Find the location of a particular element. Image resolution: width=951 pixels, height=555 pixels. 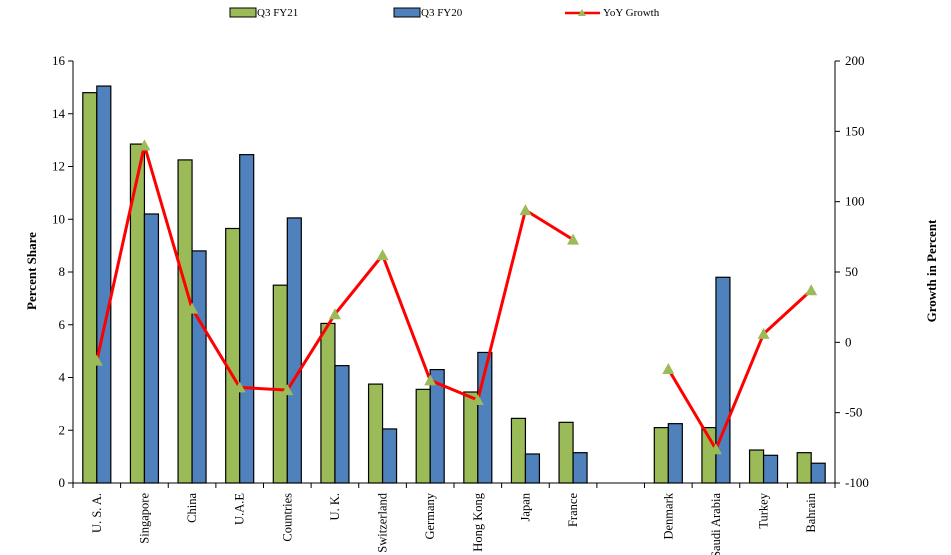

legend-label-q3fy21: Q3 FY21 is located at coordinates (277, 13).